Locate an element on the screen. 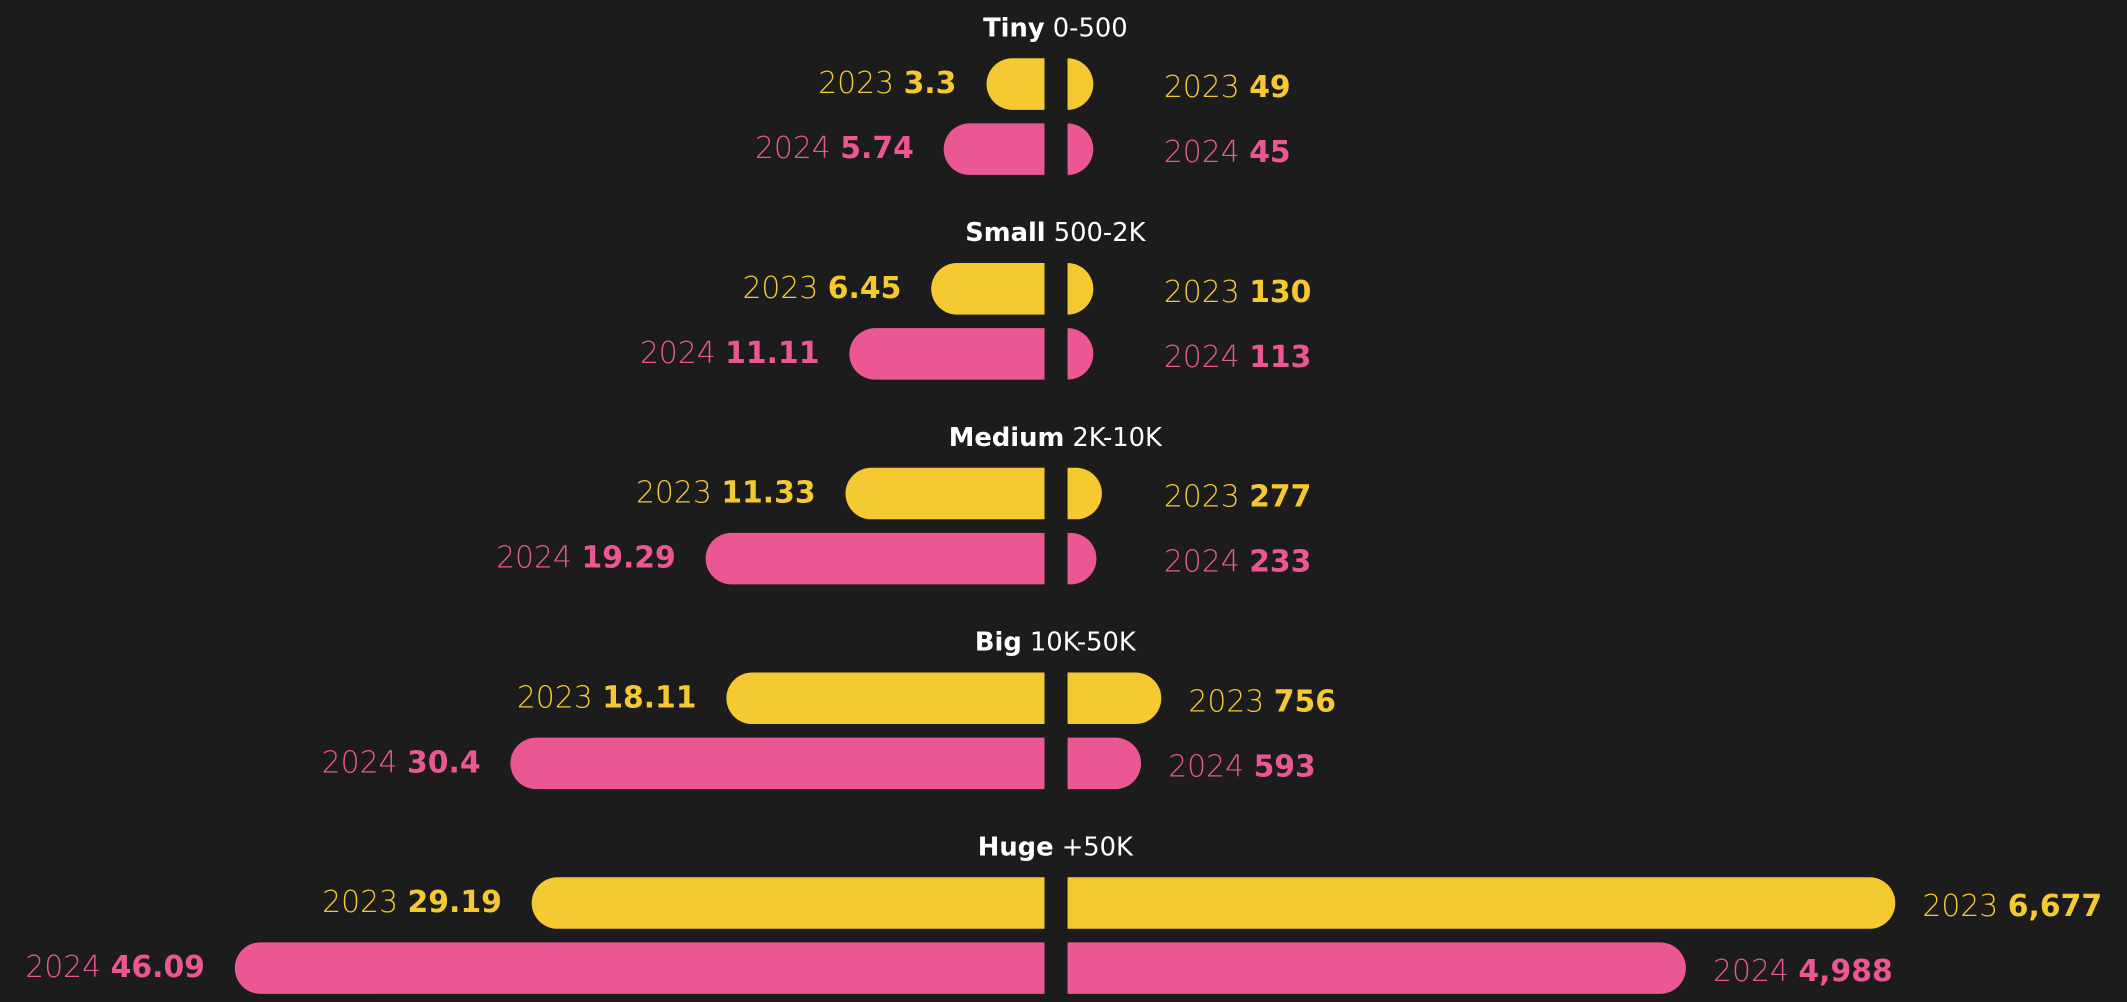 The height and width of the screenshot is (1002, 2127). value-label: 2024 5.74 is located at coordinates (834, 148).